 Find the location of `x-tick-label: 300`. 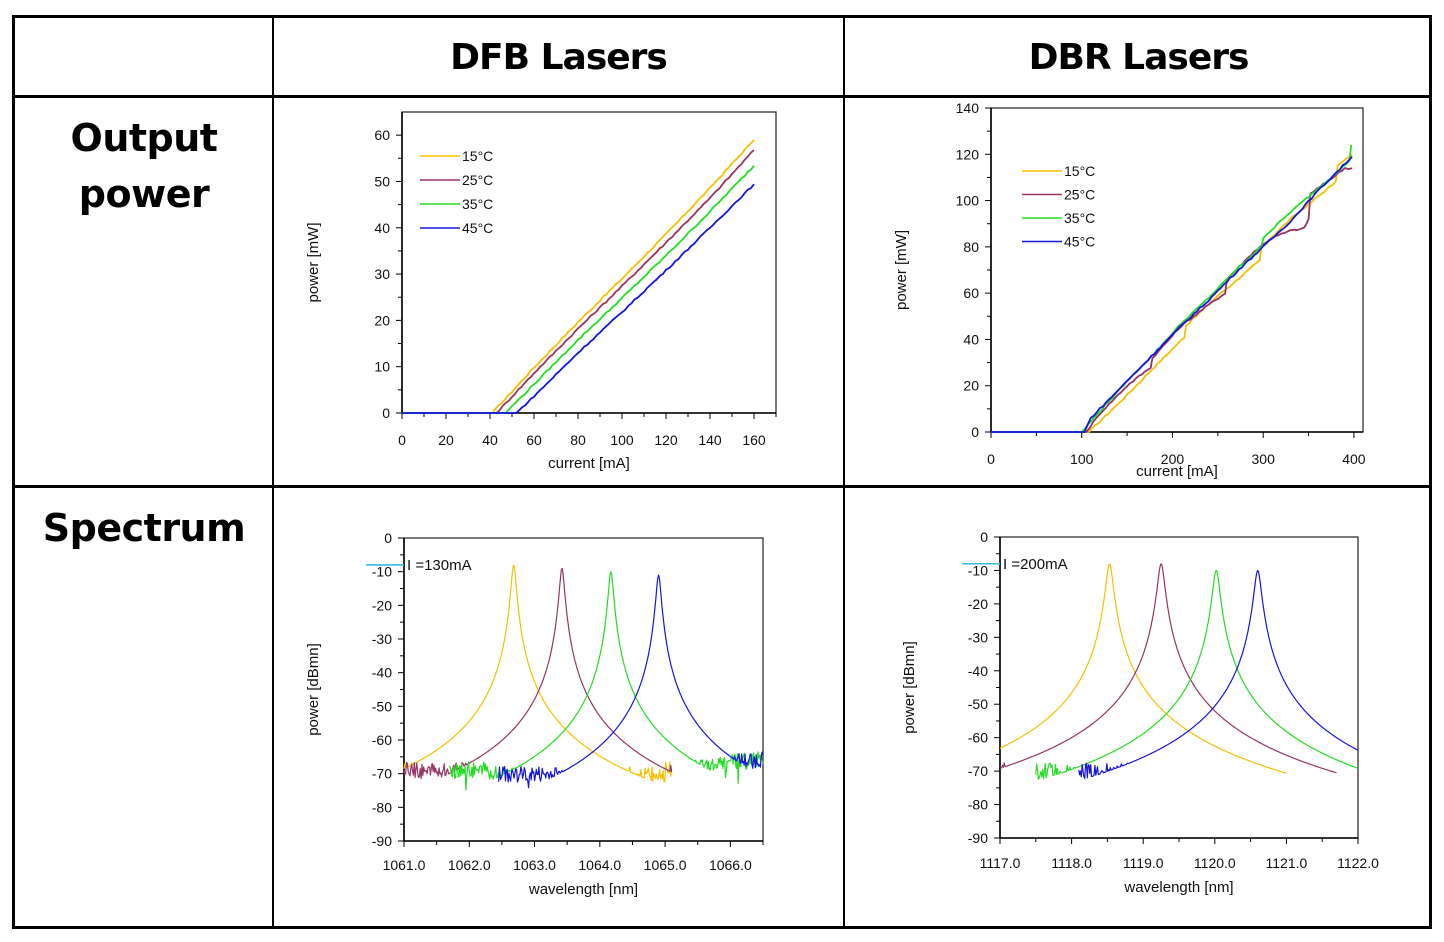

x-tick-label: 300 is located at coordinates (1264, 459).